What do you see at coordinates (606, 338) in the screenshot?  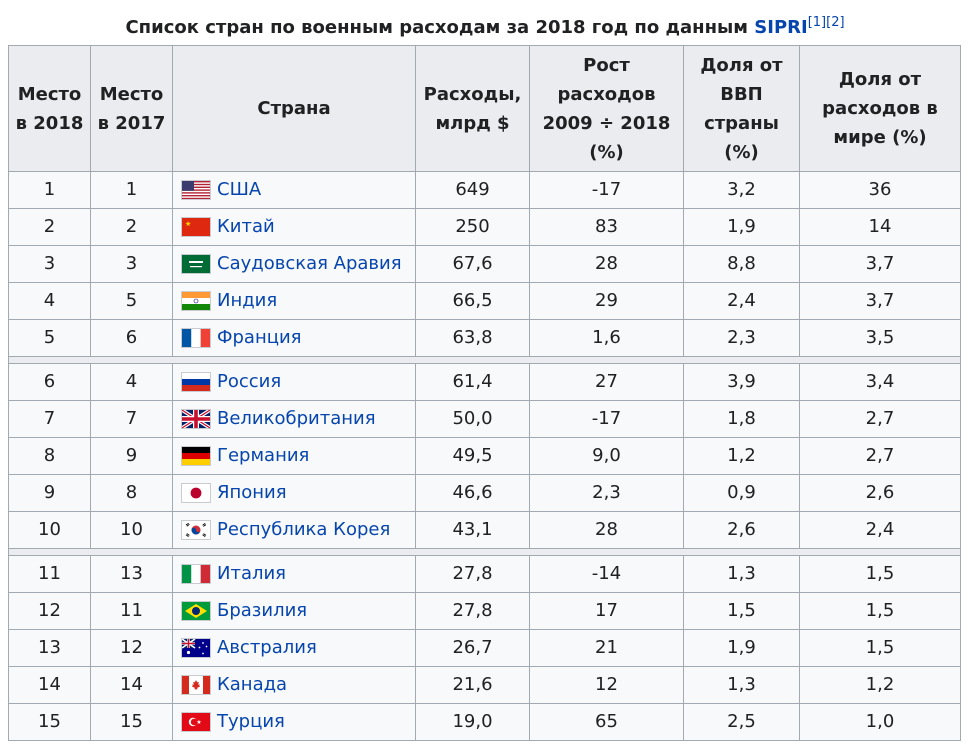 I see `cell-growth: 1,6` at bounding box center [606, 338].